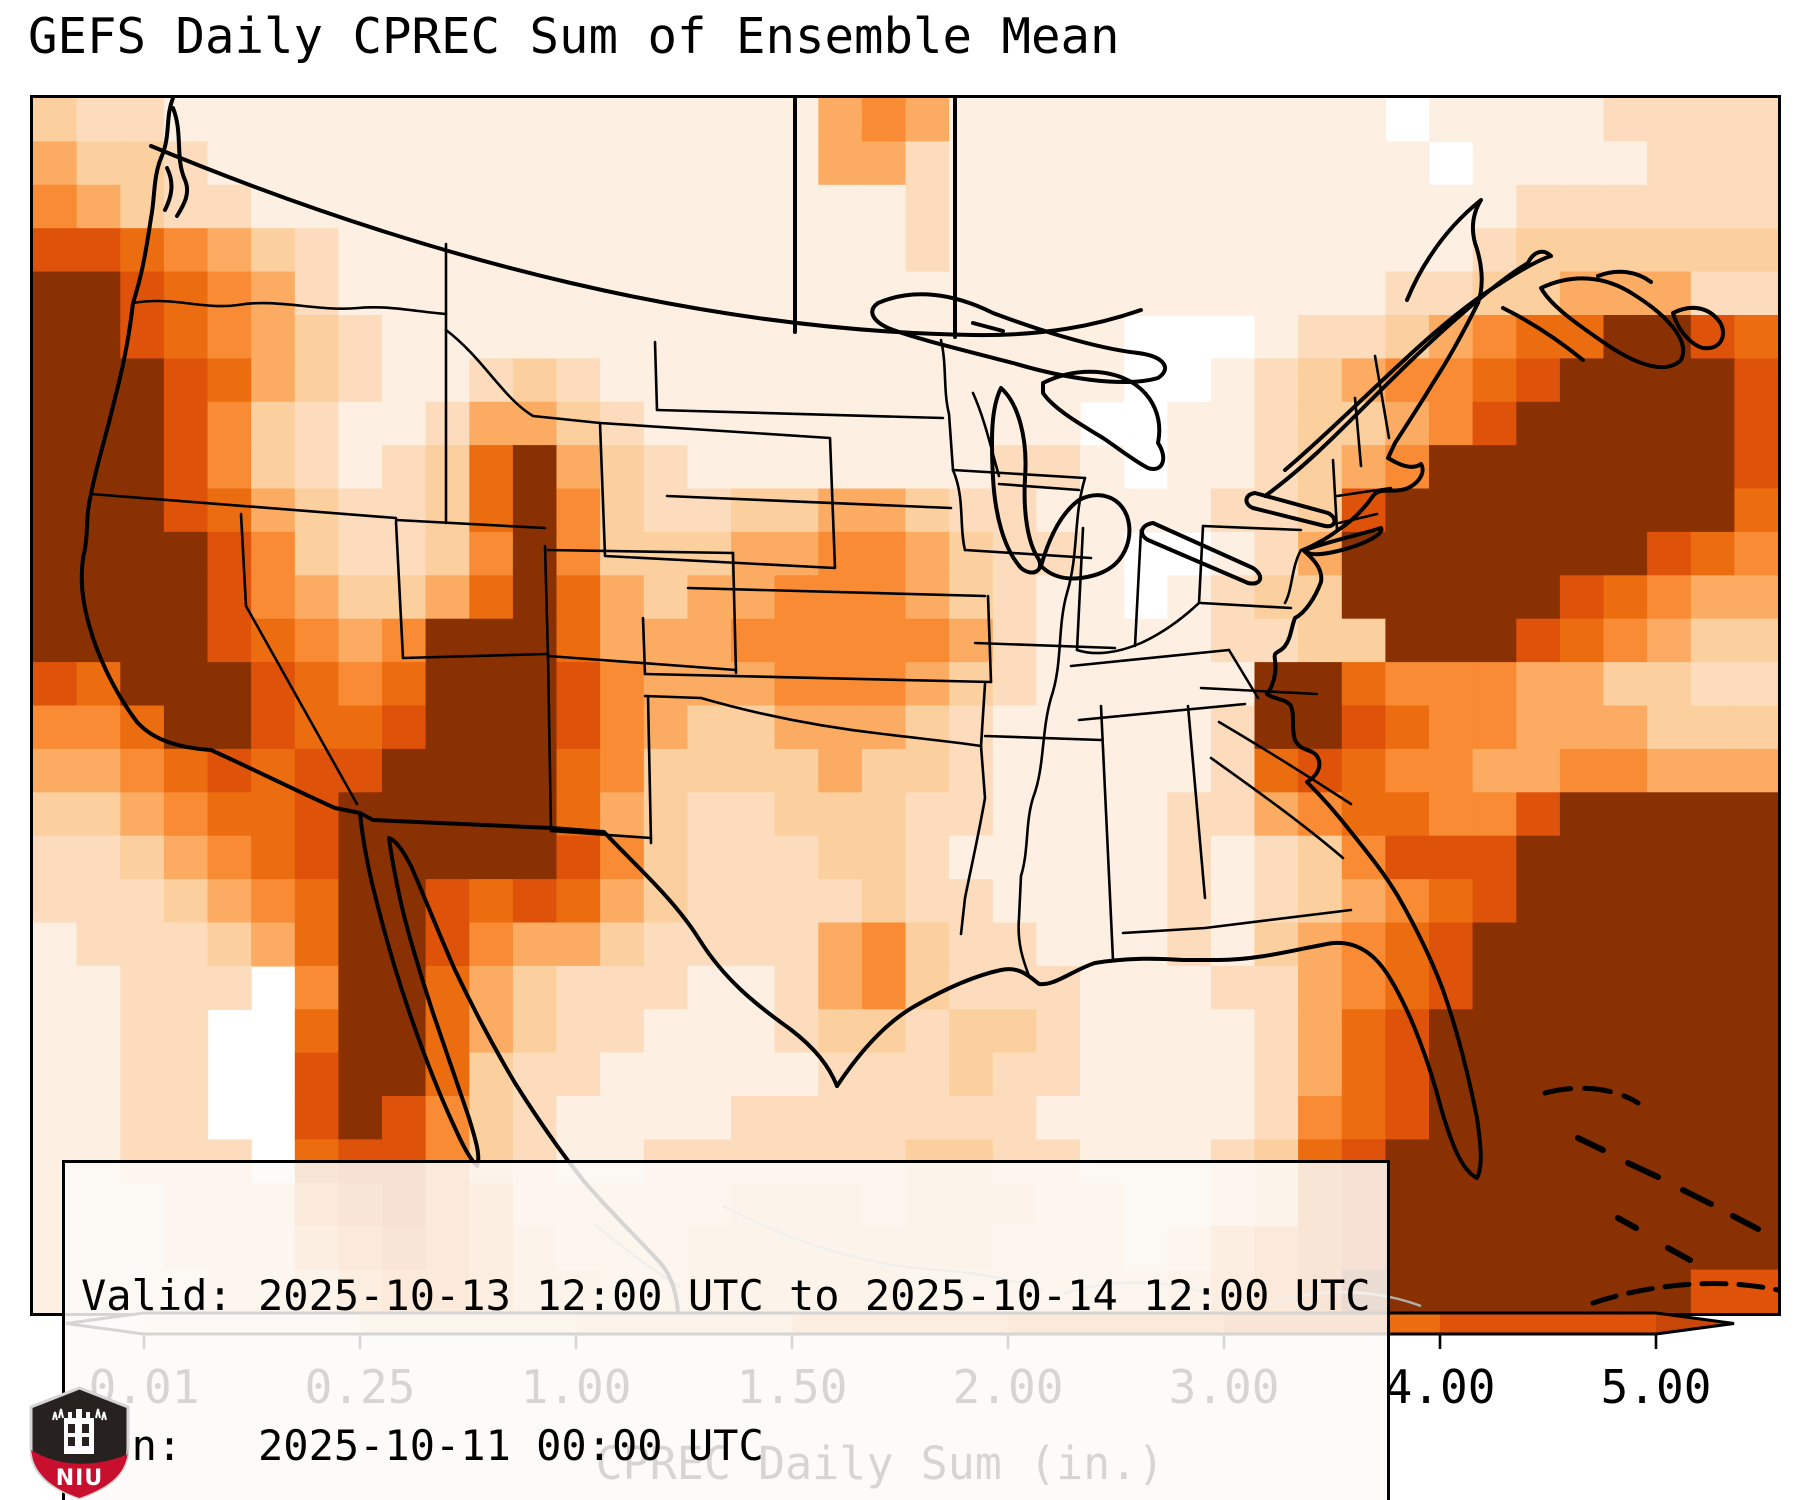 The height and width of the screenshot is (1500, 1803). I want to click on svg-text: 4.00, so click(1440, 1387).